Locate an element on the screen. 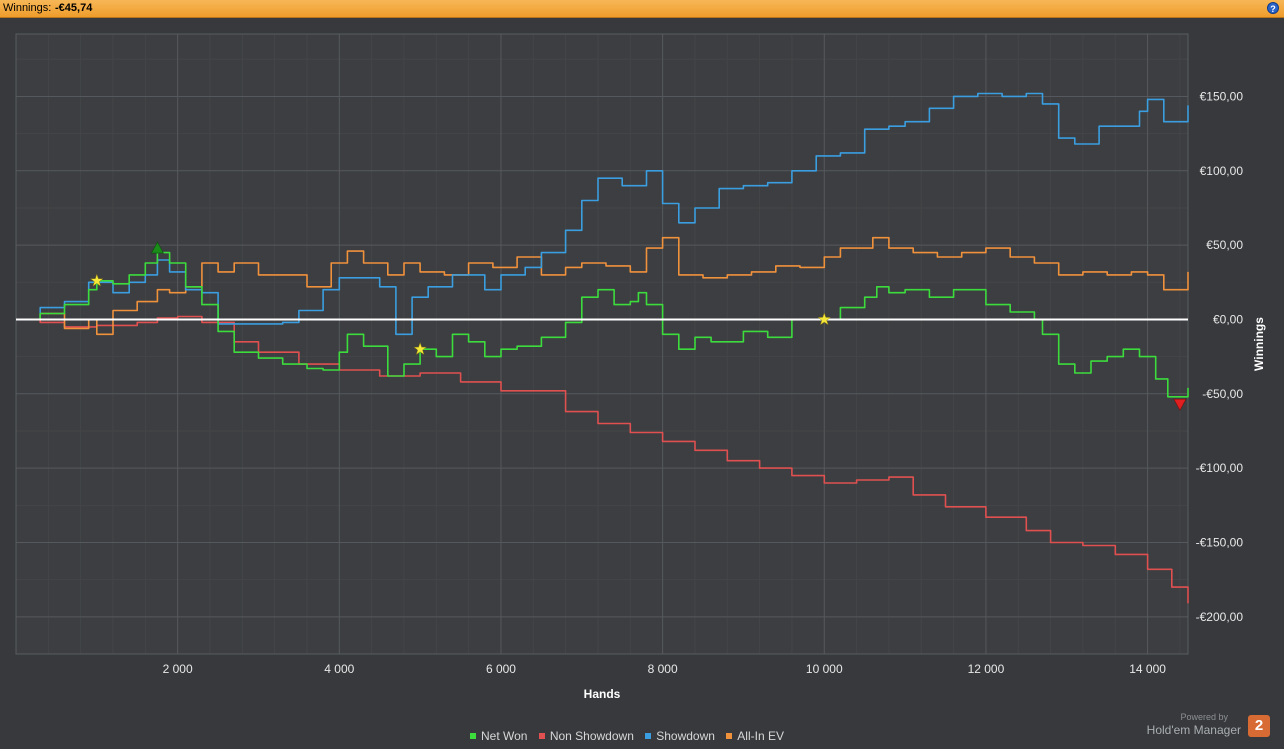 The image size is (1284, 749). y-axis-label: Winnings is located at coordinates (1259, 344).